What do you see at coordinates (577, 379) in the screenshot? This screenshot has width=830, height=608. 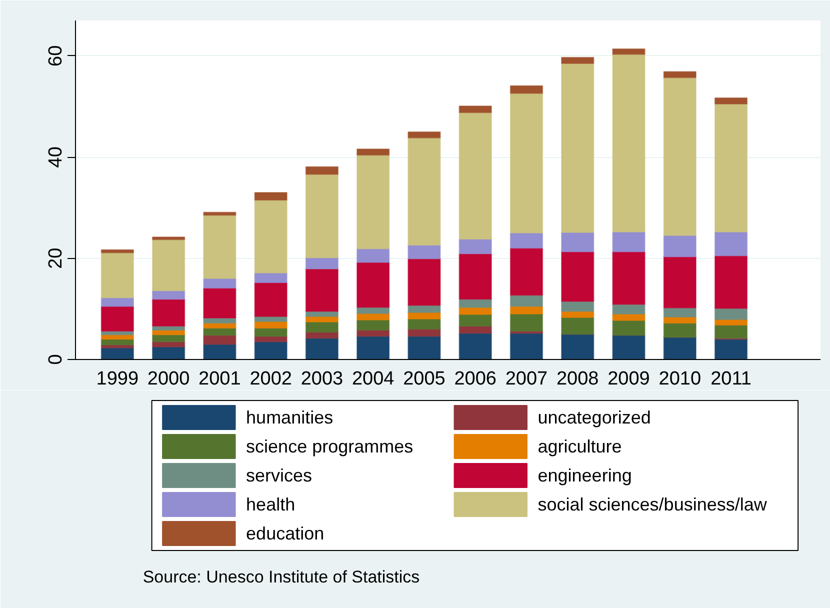 I see `x-tick-label: 2008` at bounding box center [577, 379].